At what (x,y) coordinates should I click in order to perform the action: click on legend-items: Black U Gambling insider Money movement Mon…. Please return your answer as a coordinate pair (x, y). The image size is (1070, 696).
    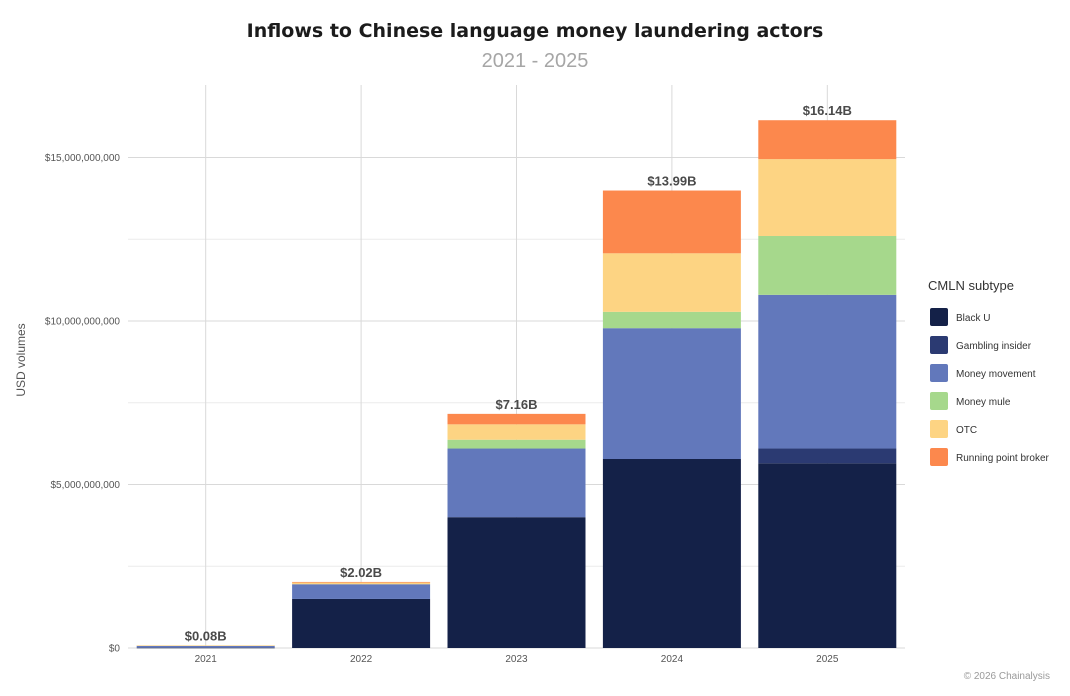
    Looking at the image, I should click on (990, 387).